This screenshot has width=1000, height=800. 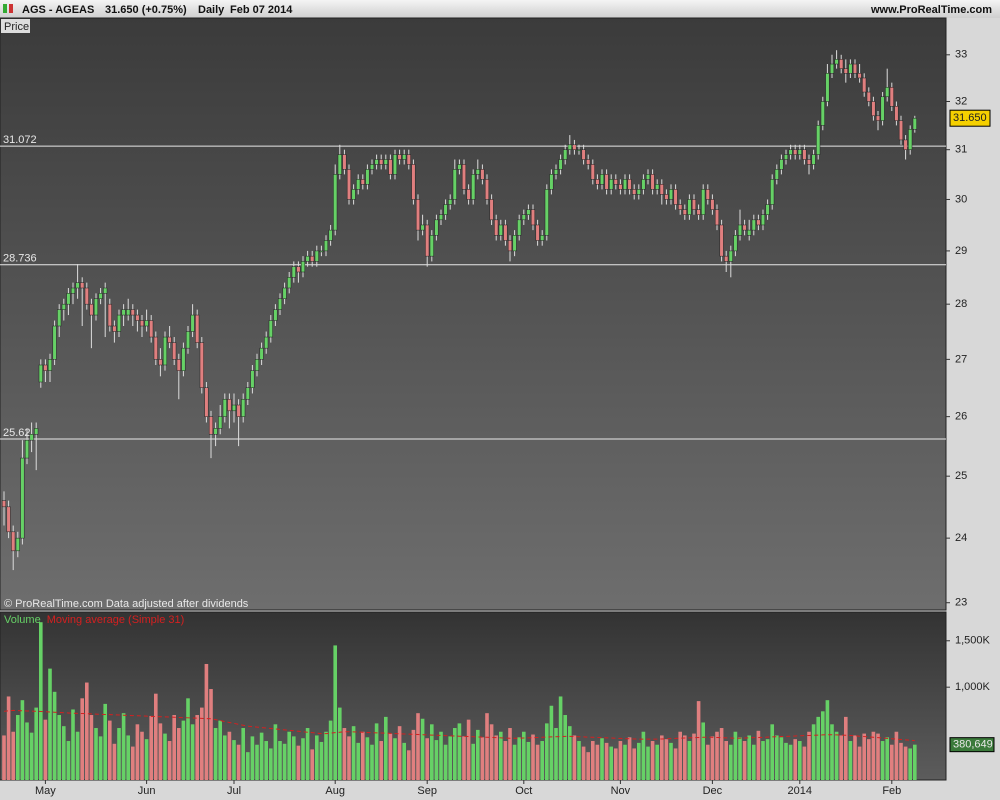 I want to click on level-label: 25.62, so click(x=17, y=433).